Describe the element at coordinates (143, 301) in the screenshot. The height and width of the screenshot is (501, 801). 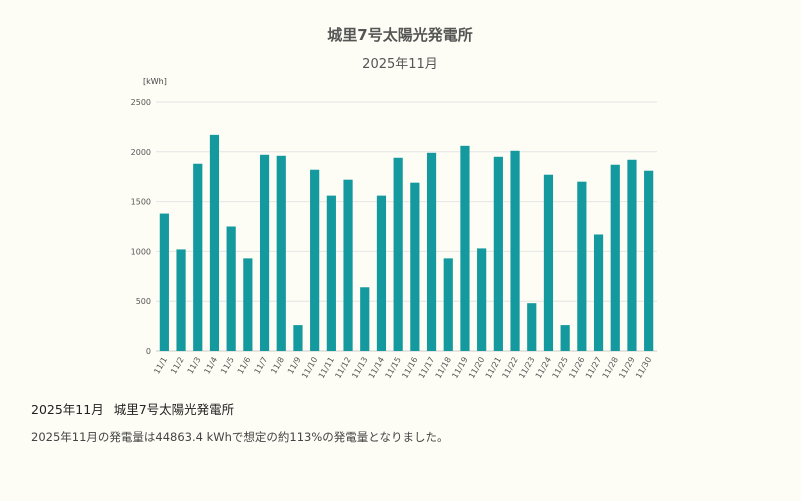
I see `y-tick-label: 500` at that location.